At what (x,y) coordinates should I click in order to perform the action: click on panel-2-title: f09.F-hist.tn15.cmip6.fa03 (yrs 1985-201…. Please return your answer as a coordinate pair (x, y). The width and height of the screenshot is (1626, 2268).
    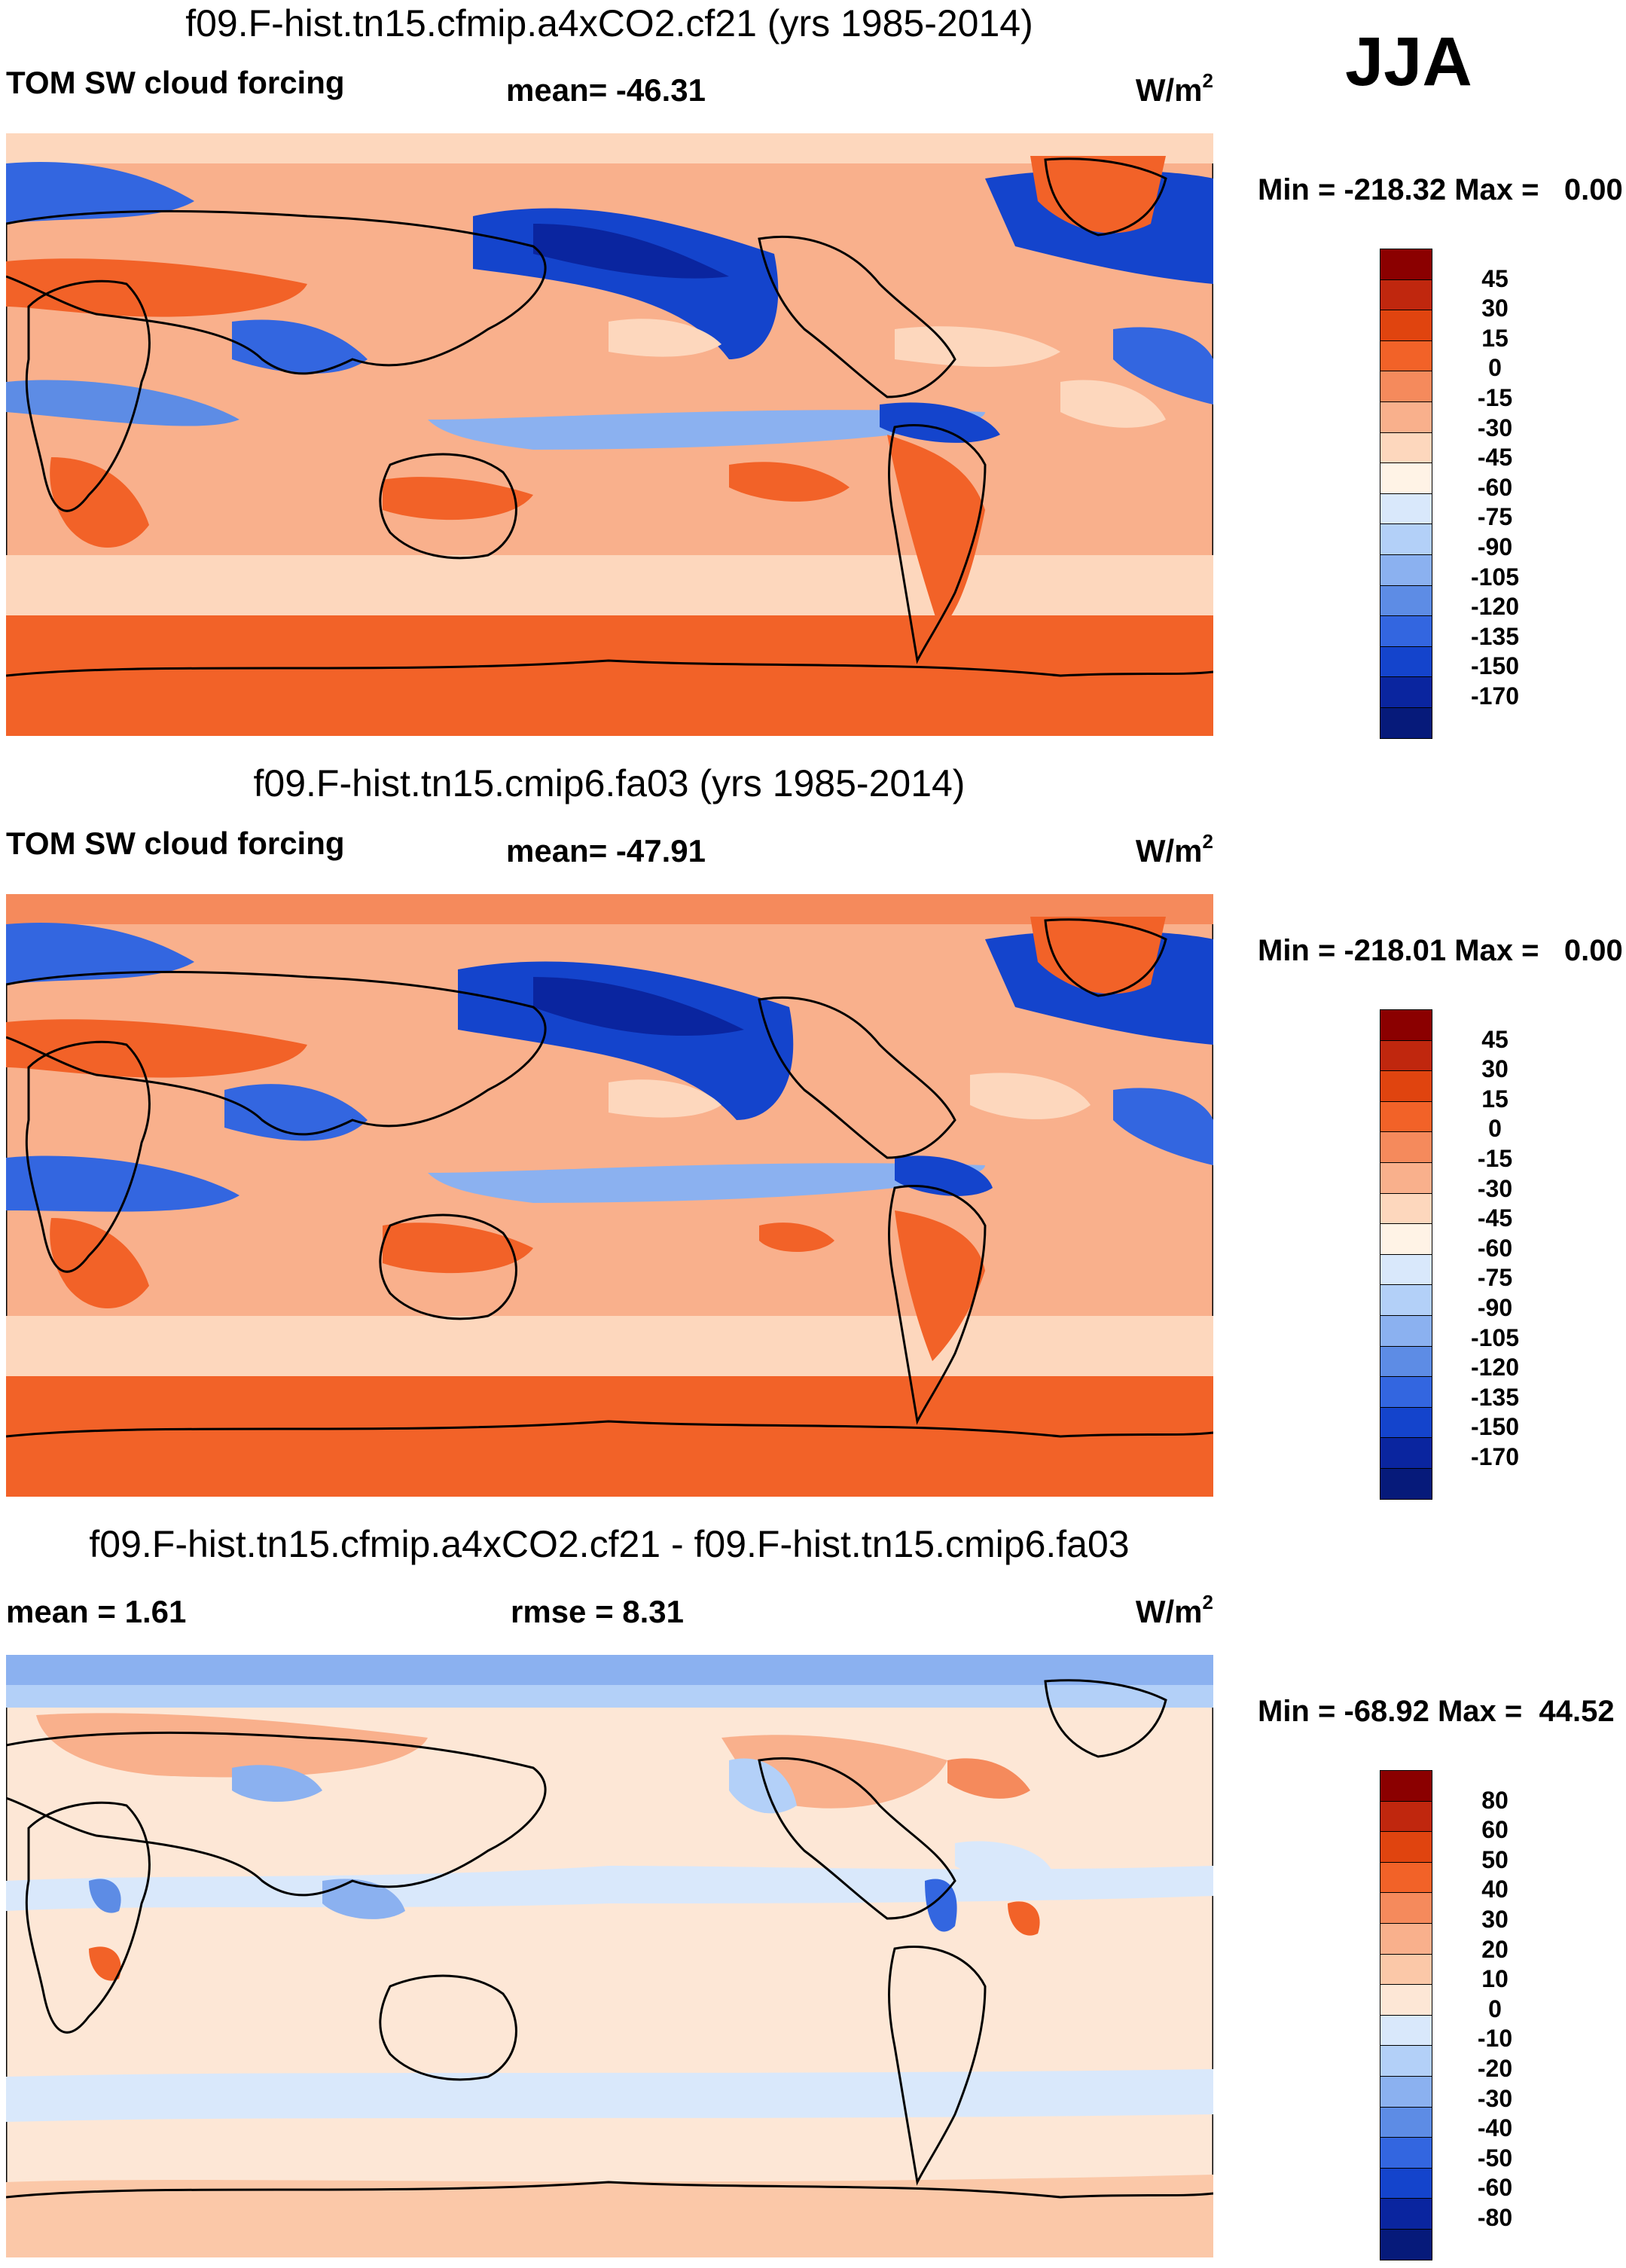
    Looking at the image, I should click on (609, 783).